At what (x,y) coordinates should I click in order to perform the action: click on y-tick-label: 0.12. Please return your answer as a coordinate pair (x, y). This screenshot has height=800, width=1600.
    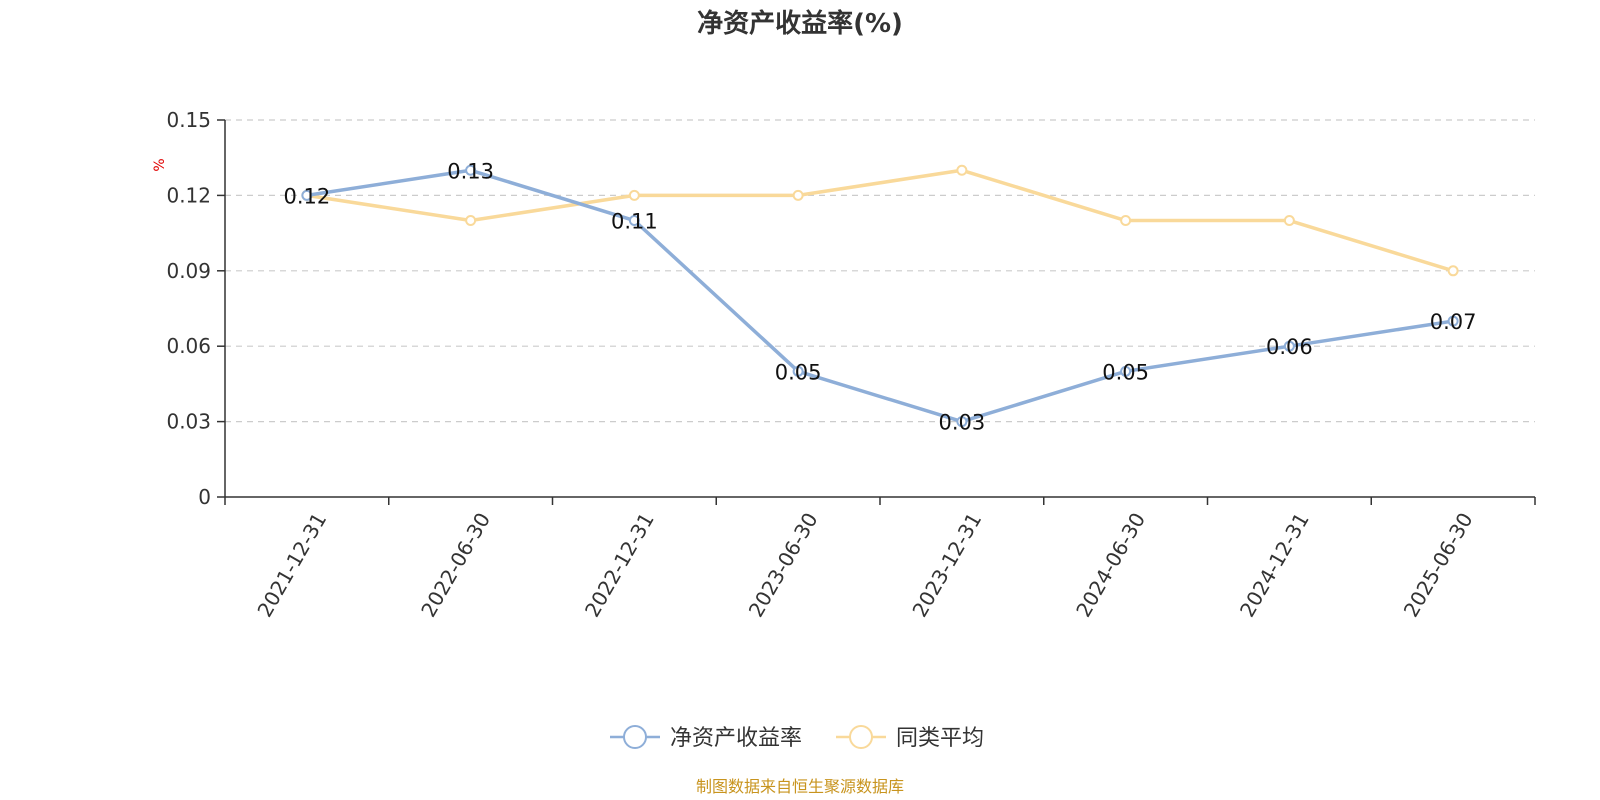
    Looking at the image, I should click on (188, 195).